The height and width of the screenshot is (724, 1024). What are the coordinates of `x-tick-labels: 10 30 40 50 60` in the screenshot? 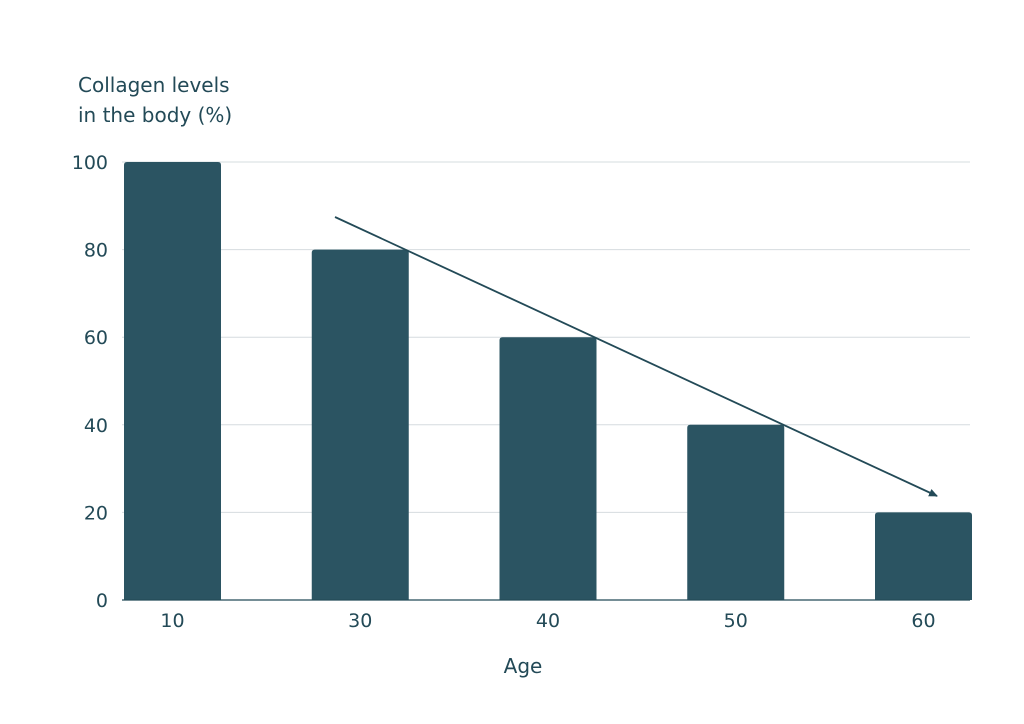 It's located at (547, 621).